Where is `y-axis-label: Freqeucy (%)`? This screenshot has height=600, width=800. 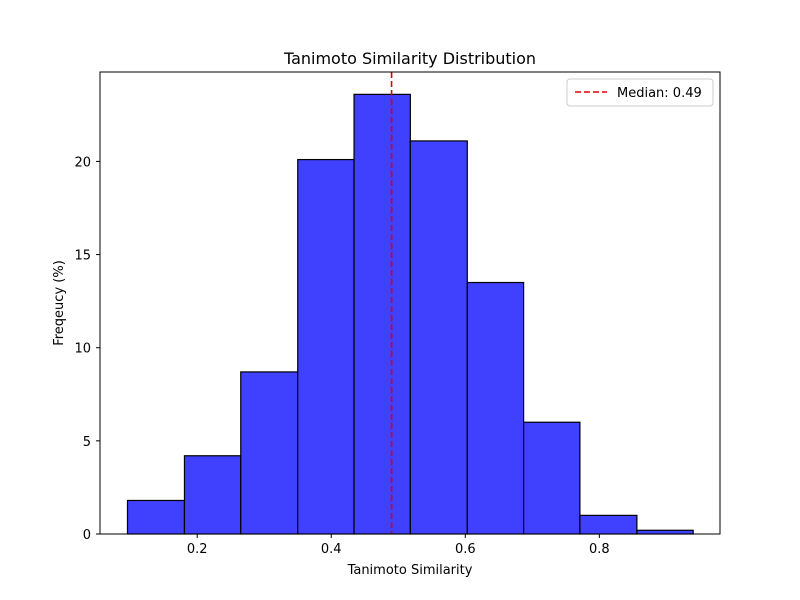 y-axis-label: Freqeucy (%) is located at coordinates (59, 303).